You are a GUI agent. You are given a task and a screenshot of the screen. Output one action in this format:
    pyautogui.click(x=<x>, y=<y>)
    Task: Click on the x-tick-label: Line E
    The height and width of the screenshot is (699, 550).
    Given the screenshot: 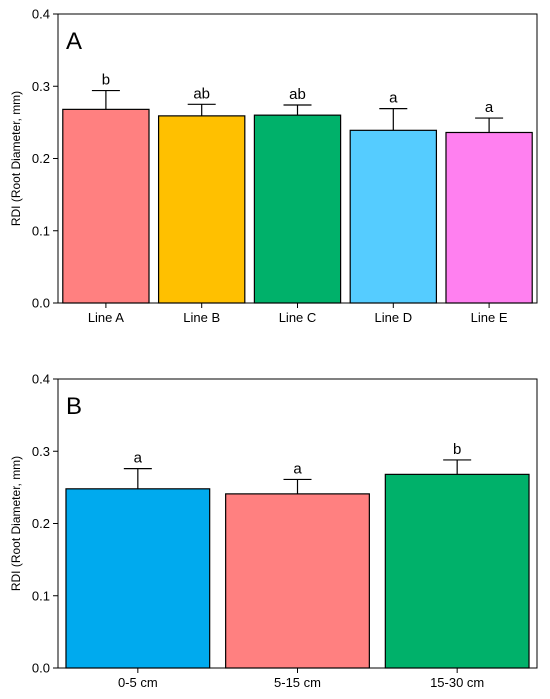 What is the action you would take?
    pyautogui.click(x=489, y=317)
    